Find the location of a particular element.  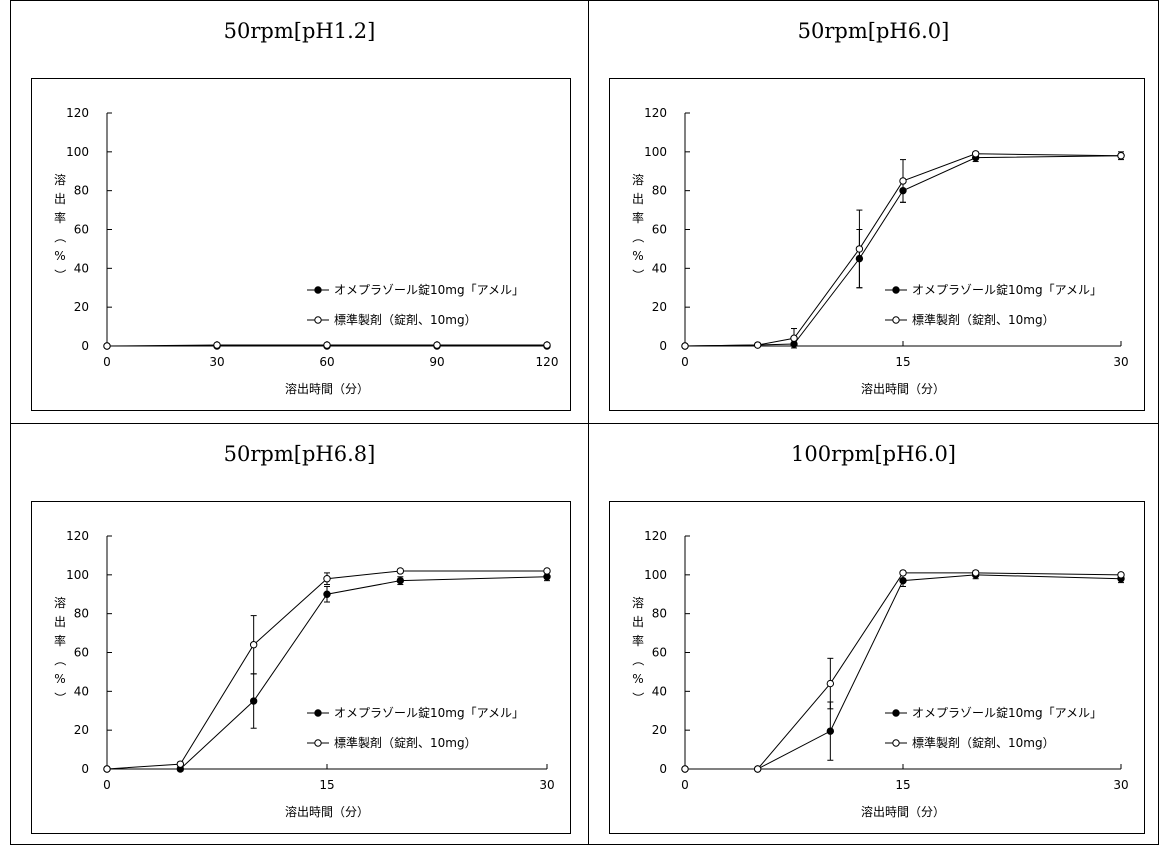

x-tick-label: 120 is located at coordinates (547, 362).